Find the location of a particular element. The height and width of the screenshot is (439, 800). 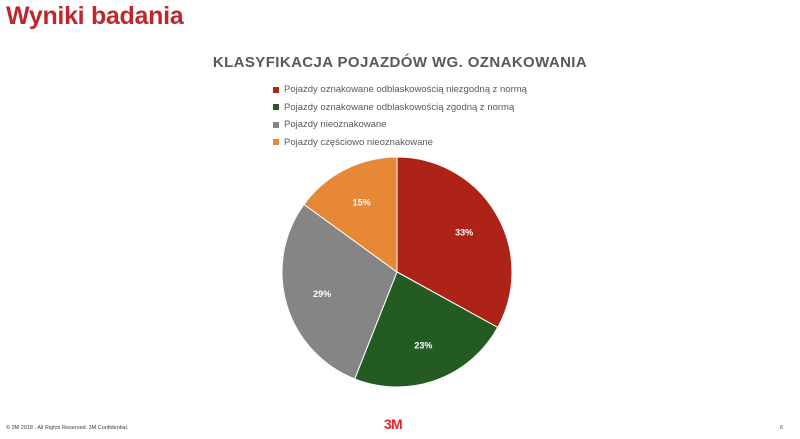

3m-logo: 3M is located at coordinates (393, 424).